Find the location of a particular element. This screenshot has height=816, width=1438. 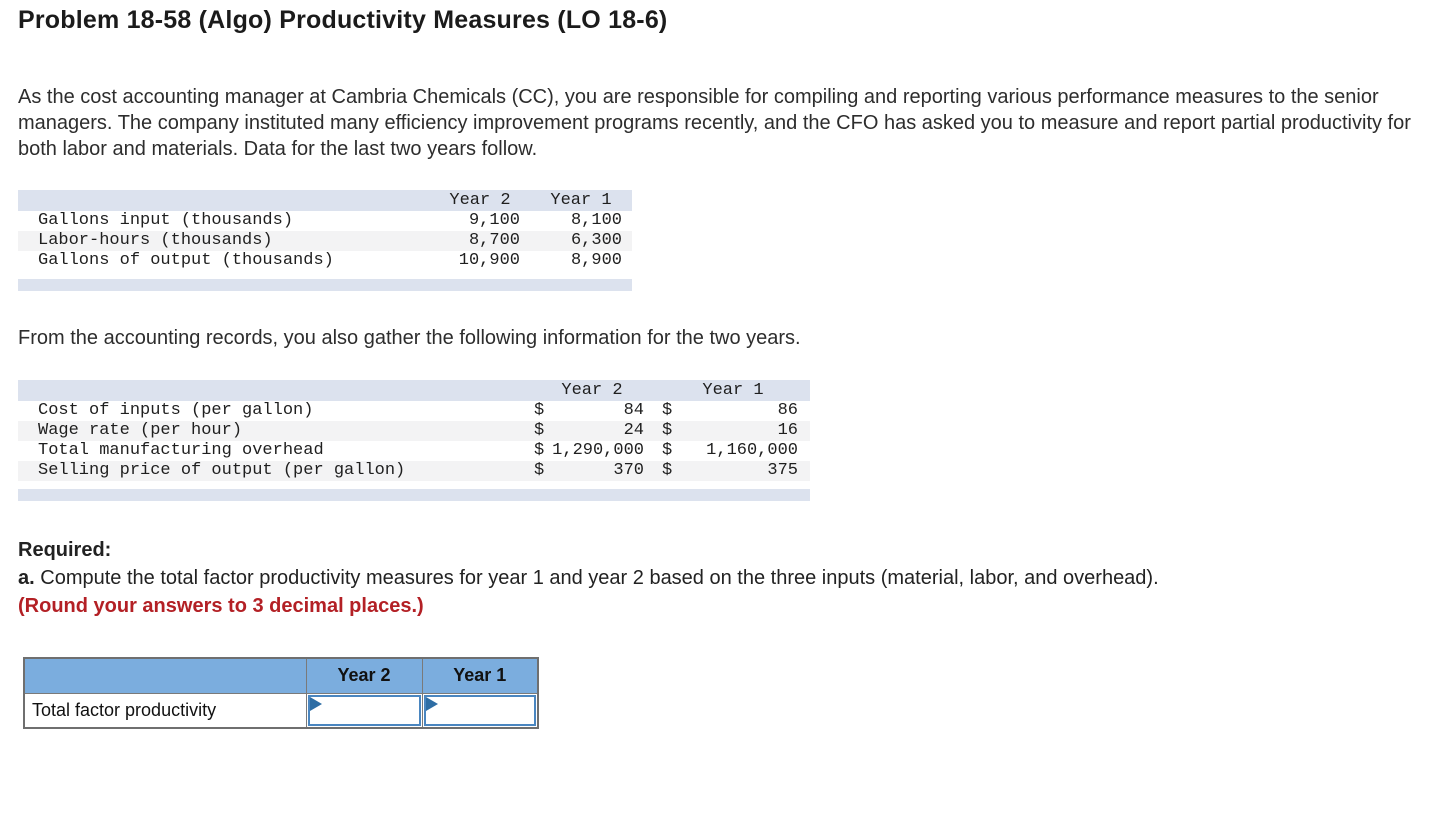

row-year1-value: $1,160,000 is located at coordinates (730, 450).